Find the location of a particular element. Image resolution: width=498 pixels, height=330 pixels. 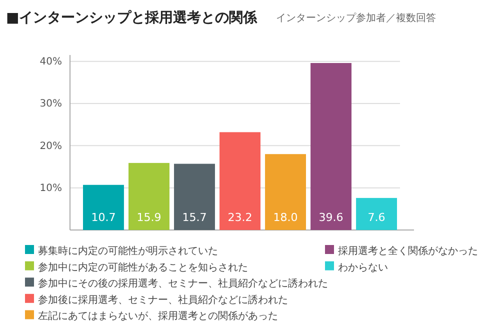

legend-label: 募集時に内定の可能性が明示されていた is located at coordinates (128, 251).